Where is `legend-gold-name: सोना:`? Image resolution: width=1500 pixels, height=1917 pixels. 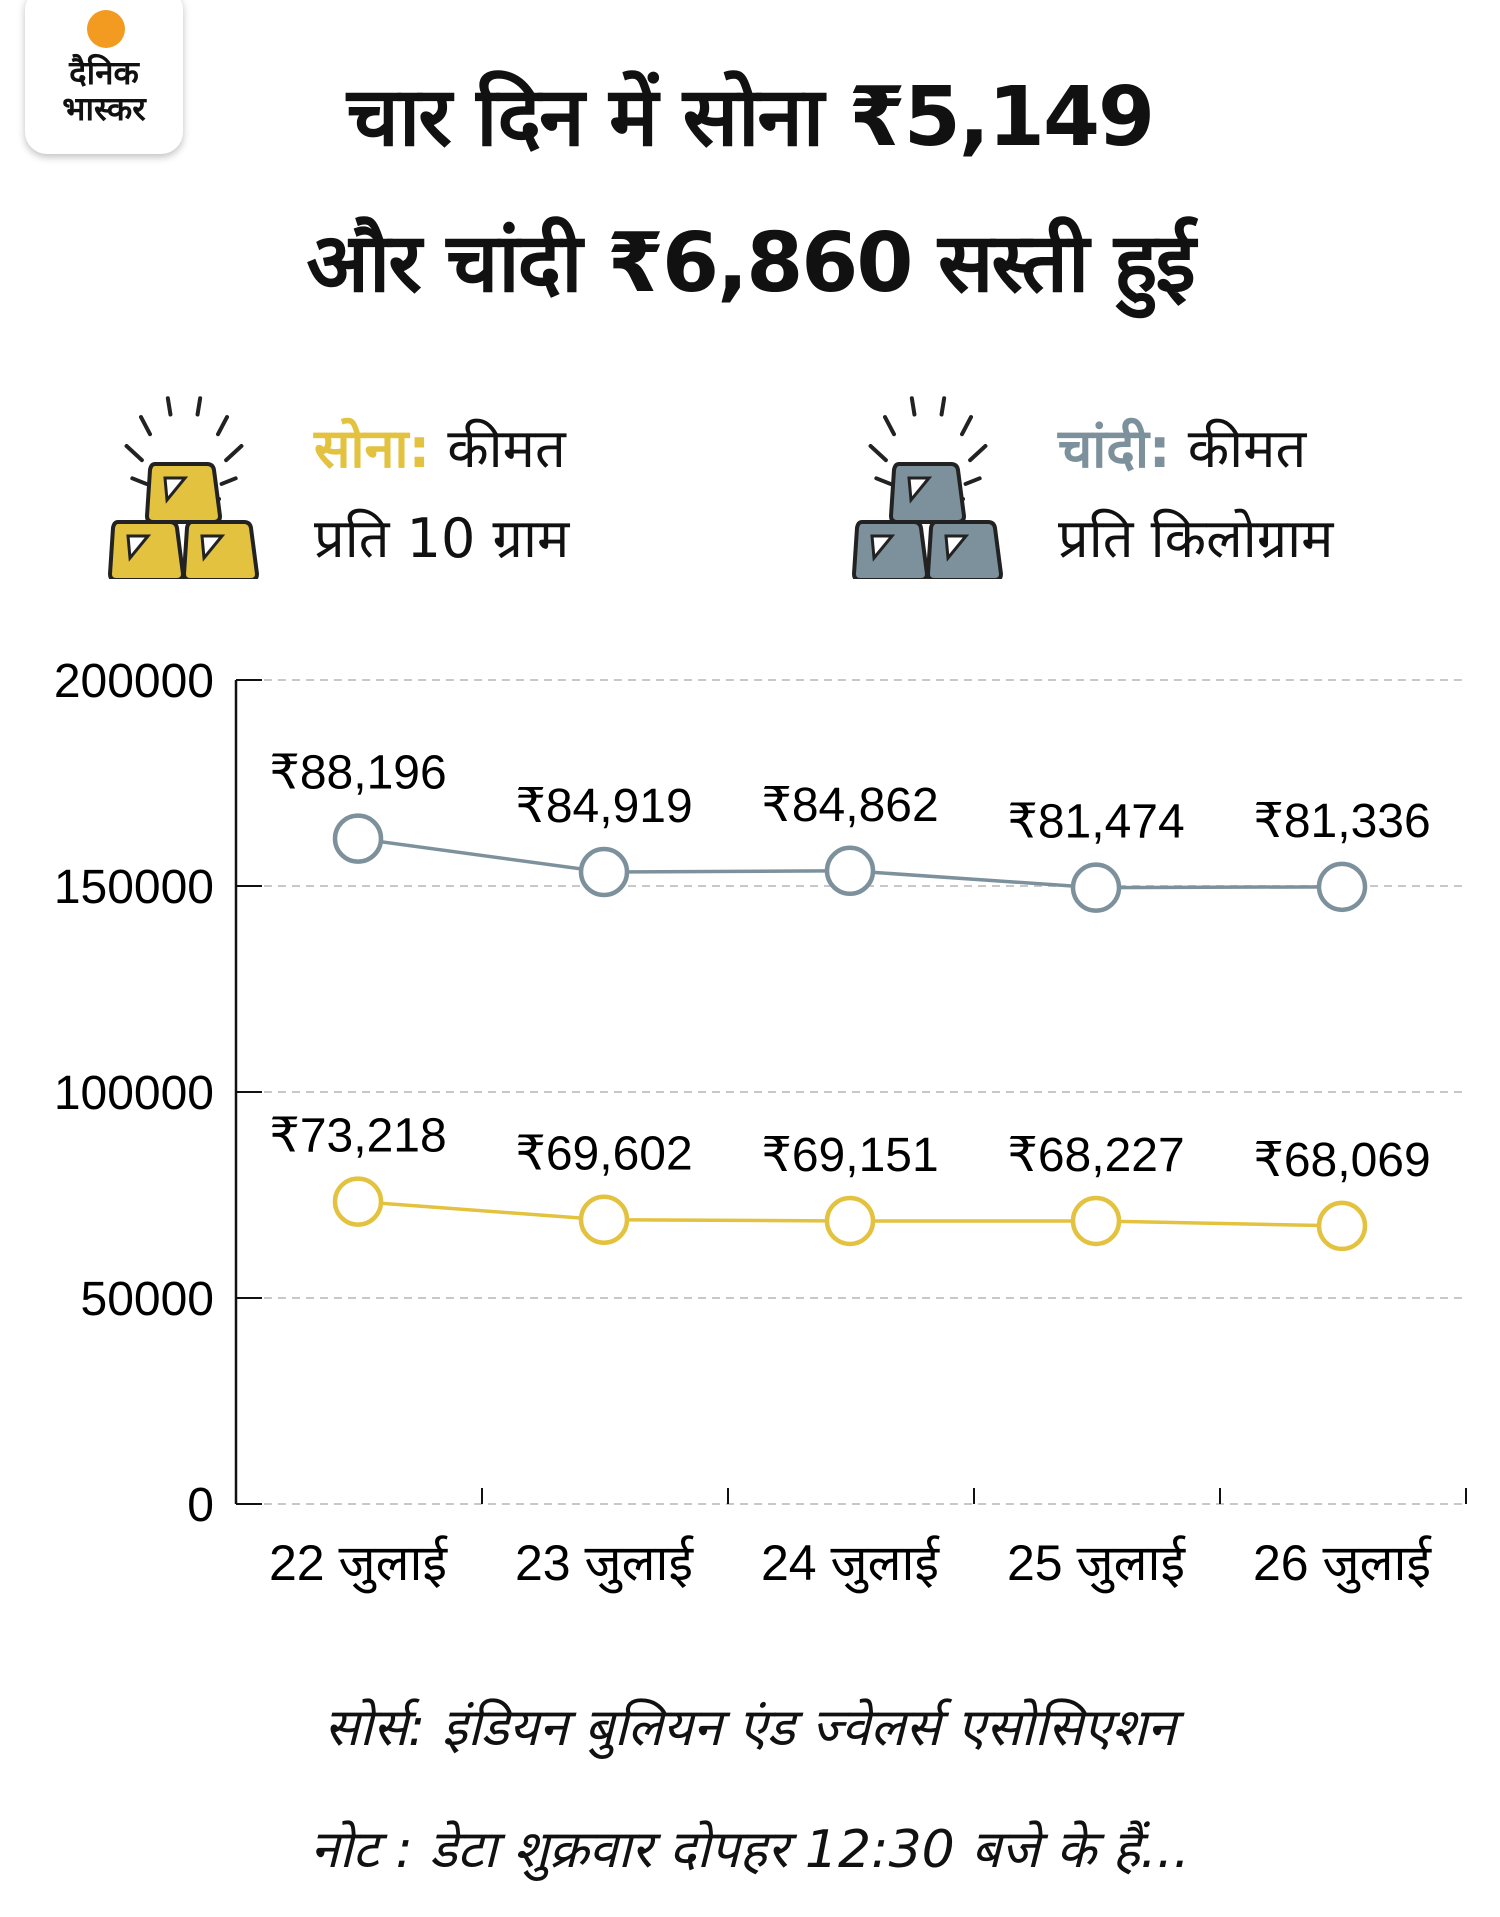 legend-gold-name: सोना: is located at coordinates (372, 448).